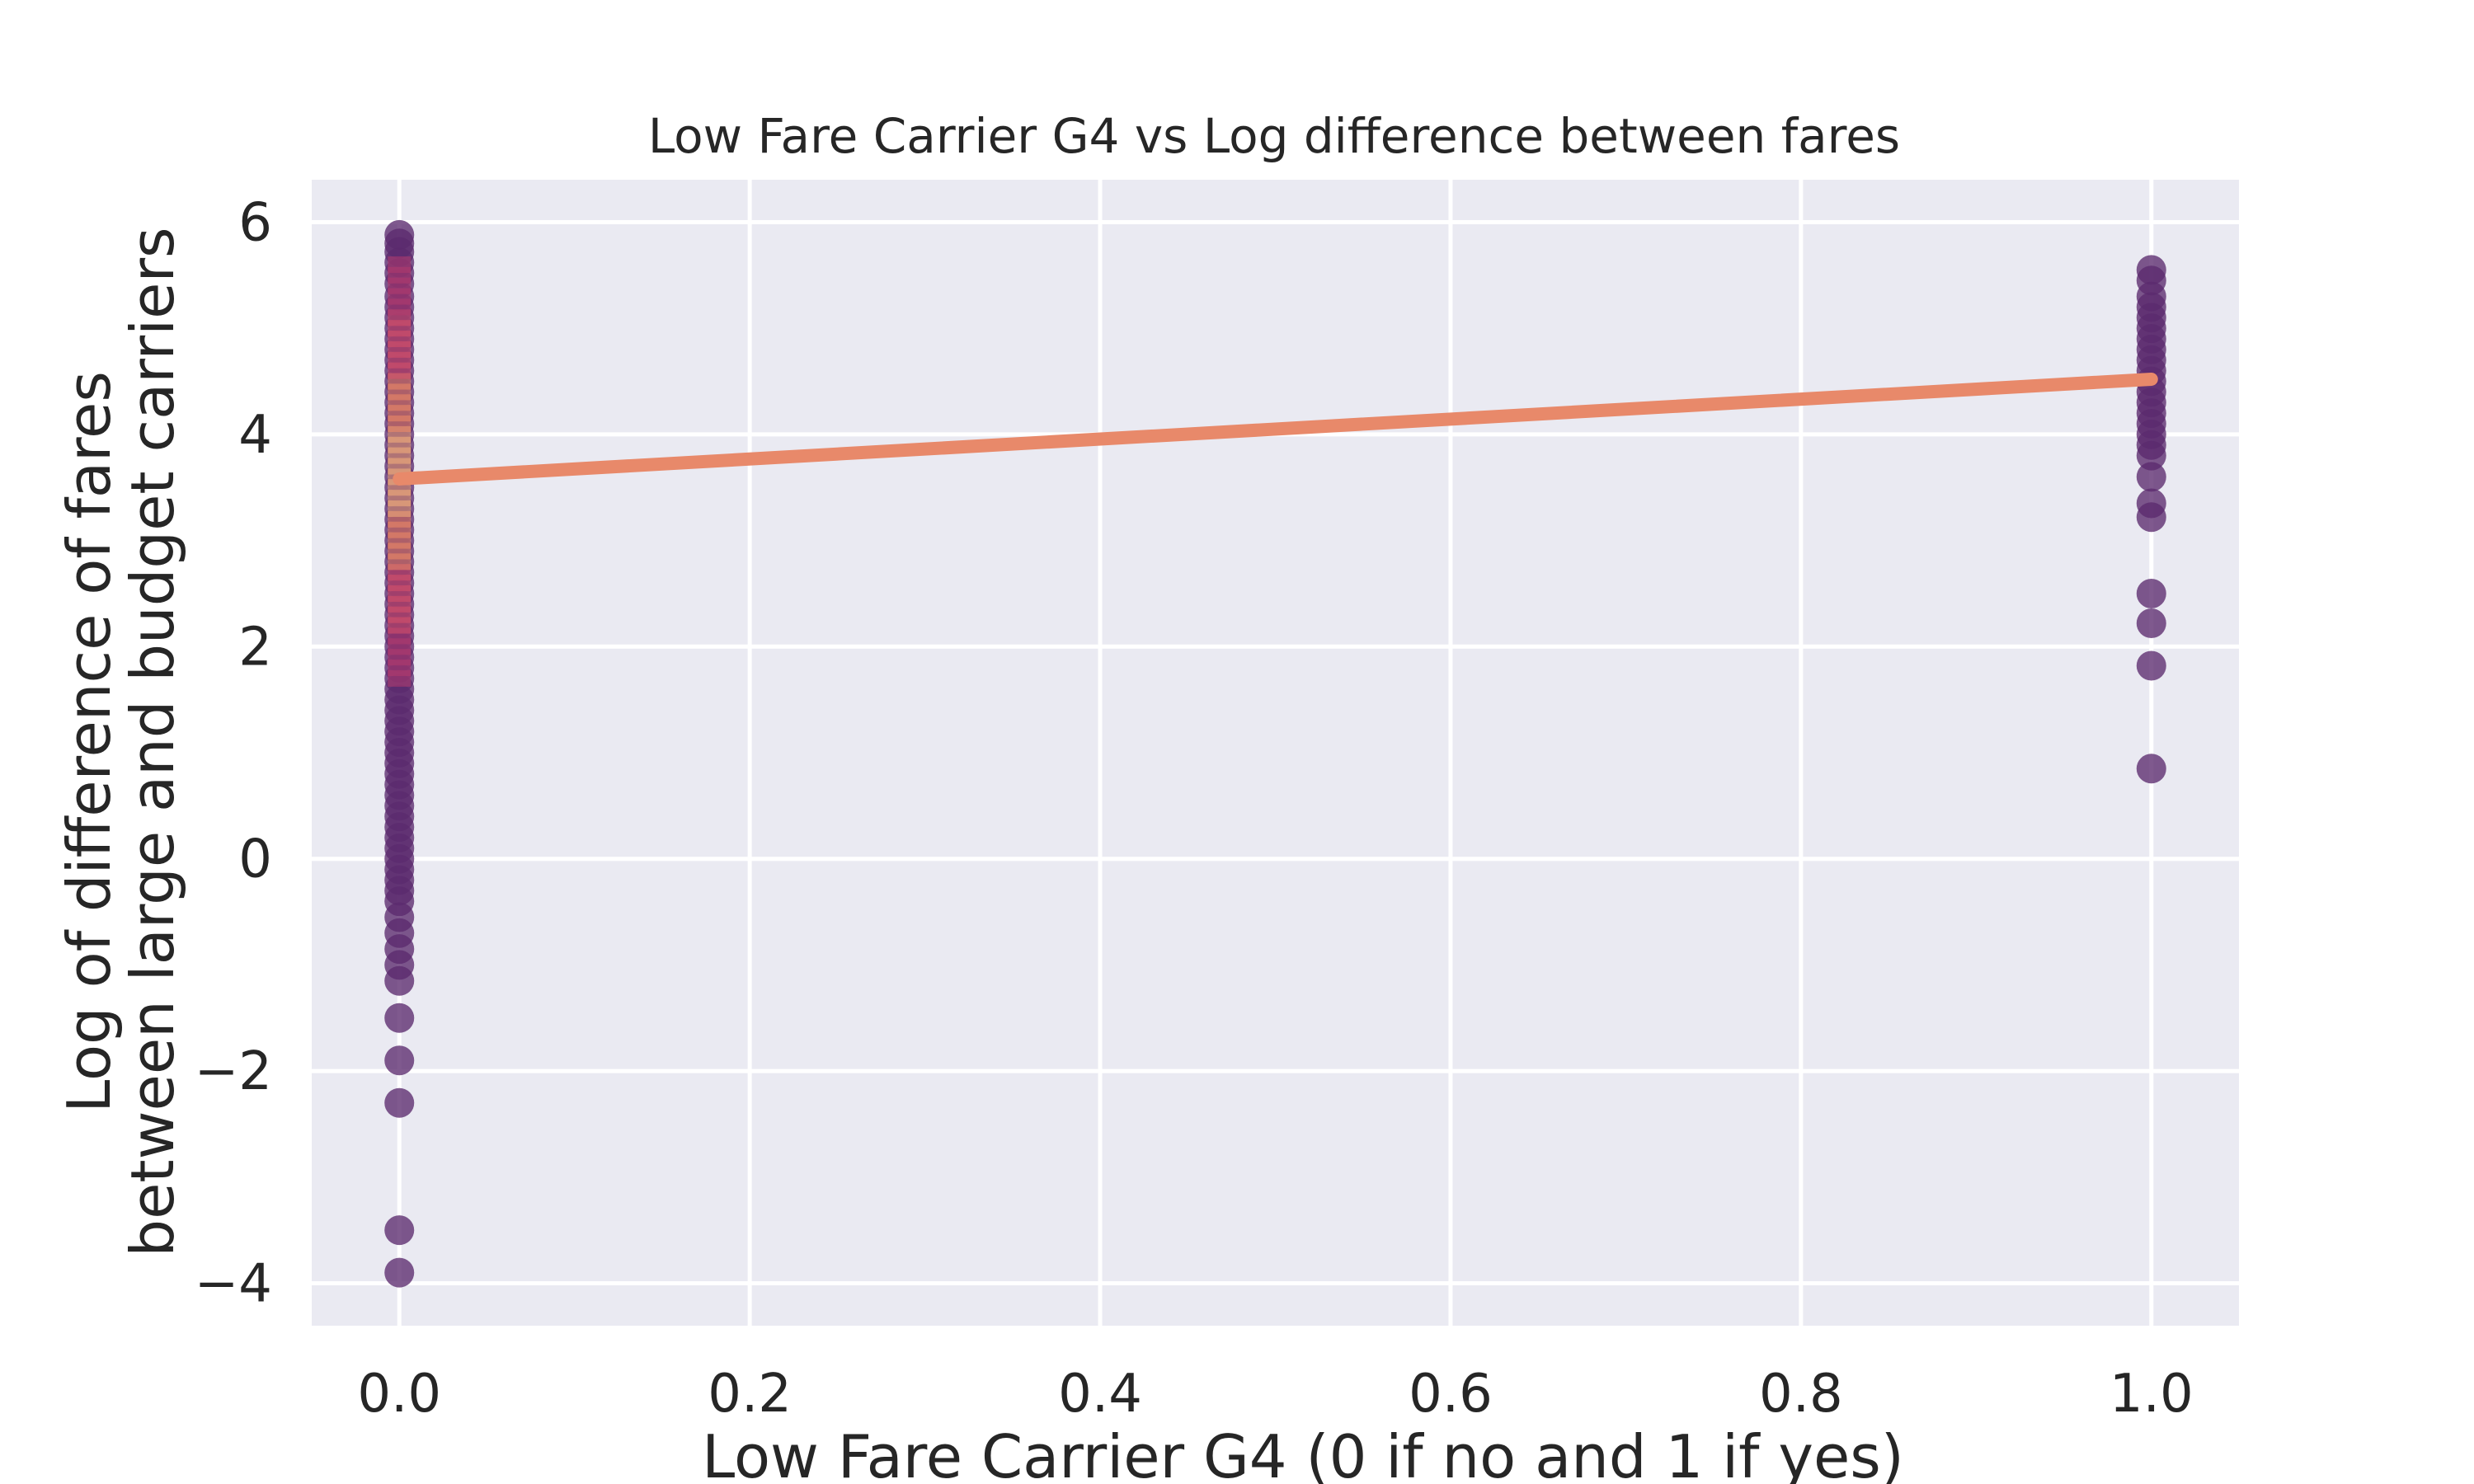 This screenshot has width=2474, height=1484. I want to click on x-tick-labels: 0.0 0.2 0.4 0.6 0.8 1.0, so click(1275, 1394).